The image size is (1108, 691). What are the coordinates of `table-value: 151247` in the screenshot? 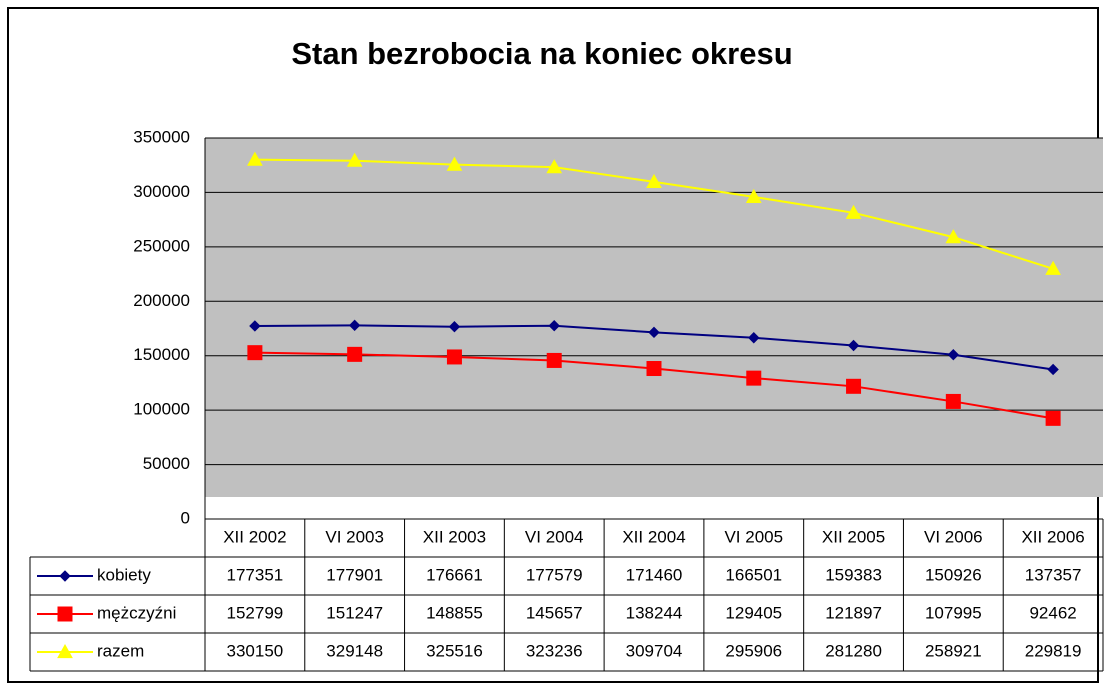 It's located at (354, 612).